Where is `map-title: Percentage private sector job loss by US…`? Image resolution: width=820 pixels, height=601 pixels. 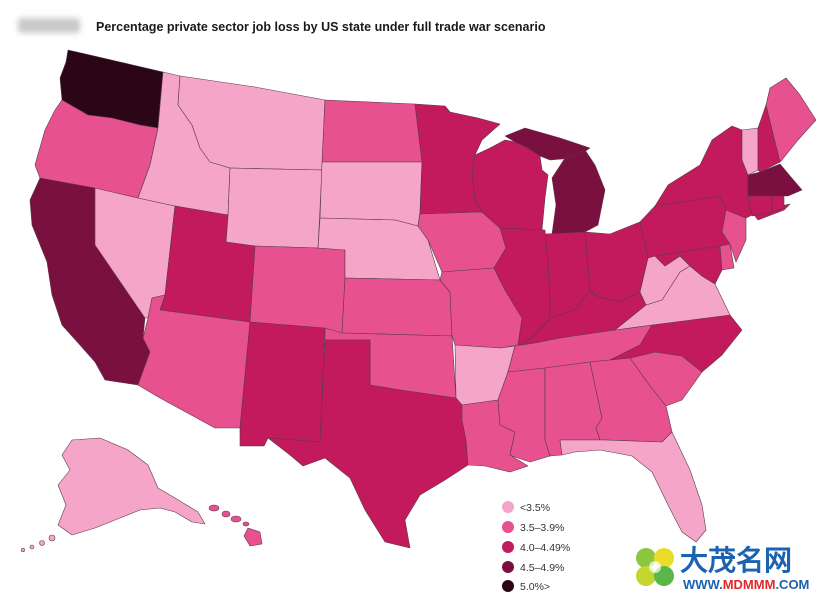
map-title: Percentage private sector job loss by US… is located at coordinates (321, 27).